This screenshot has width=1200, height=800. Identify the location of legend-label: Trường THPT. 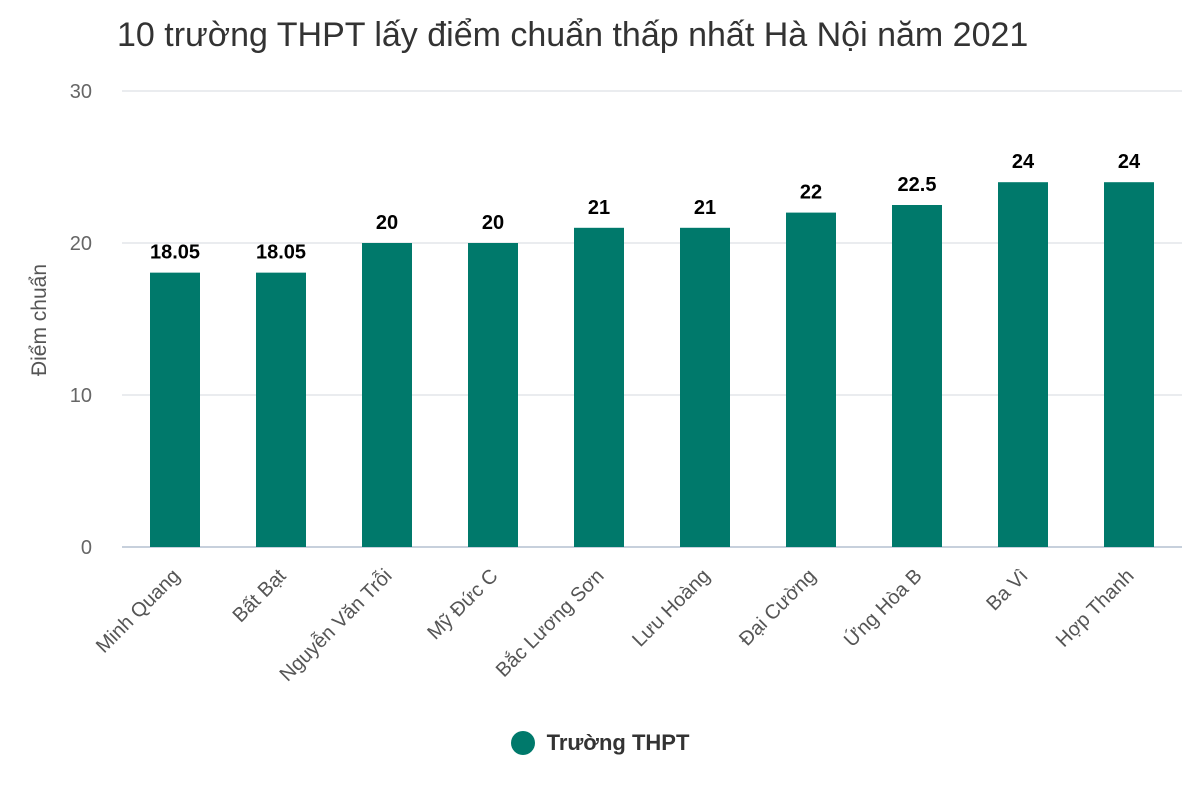
(618, 742).